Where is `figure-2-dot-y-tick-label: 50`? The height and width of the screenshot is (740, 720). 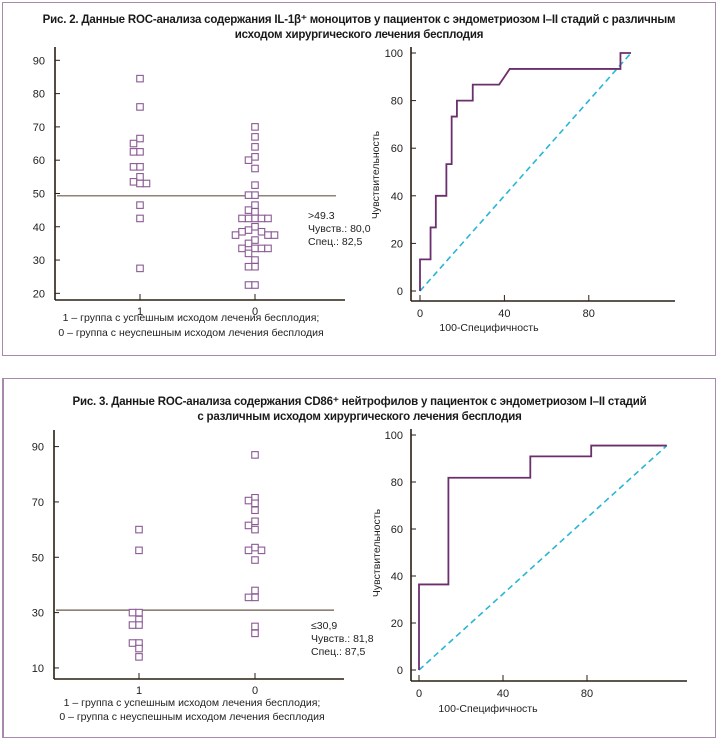 figure-2-dot-y-tick-label: 50 is located at coordinates (39, 194).